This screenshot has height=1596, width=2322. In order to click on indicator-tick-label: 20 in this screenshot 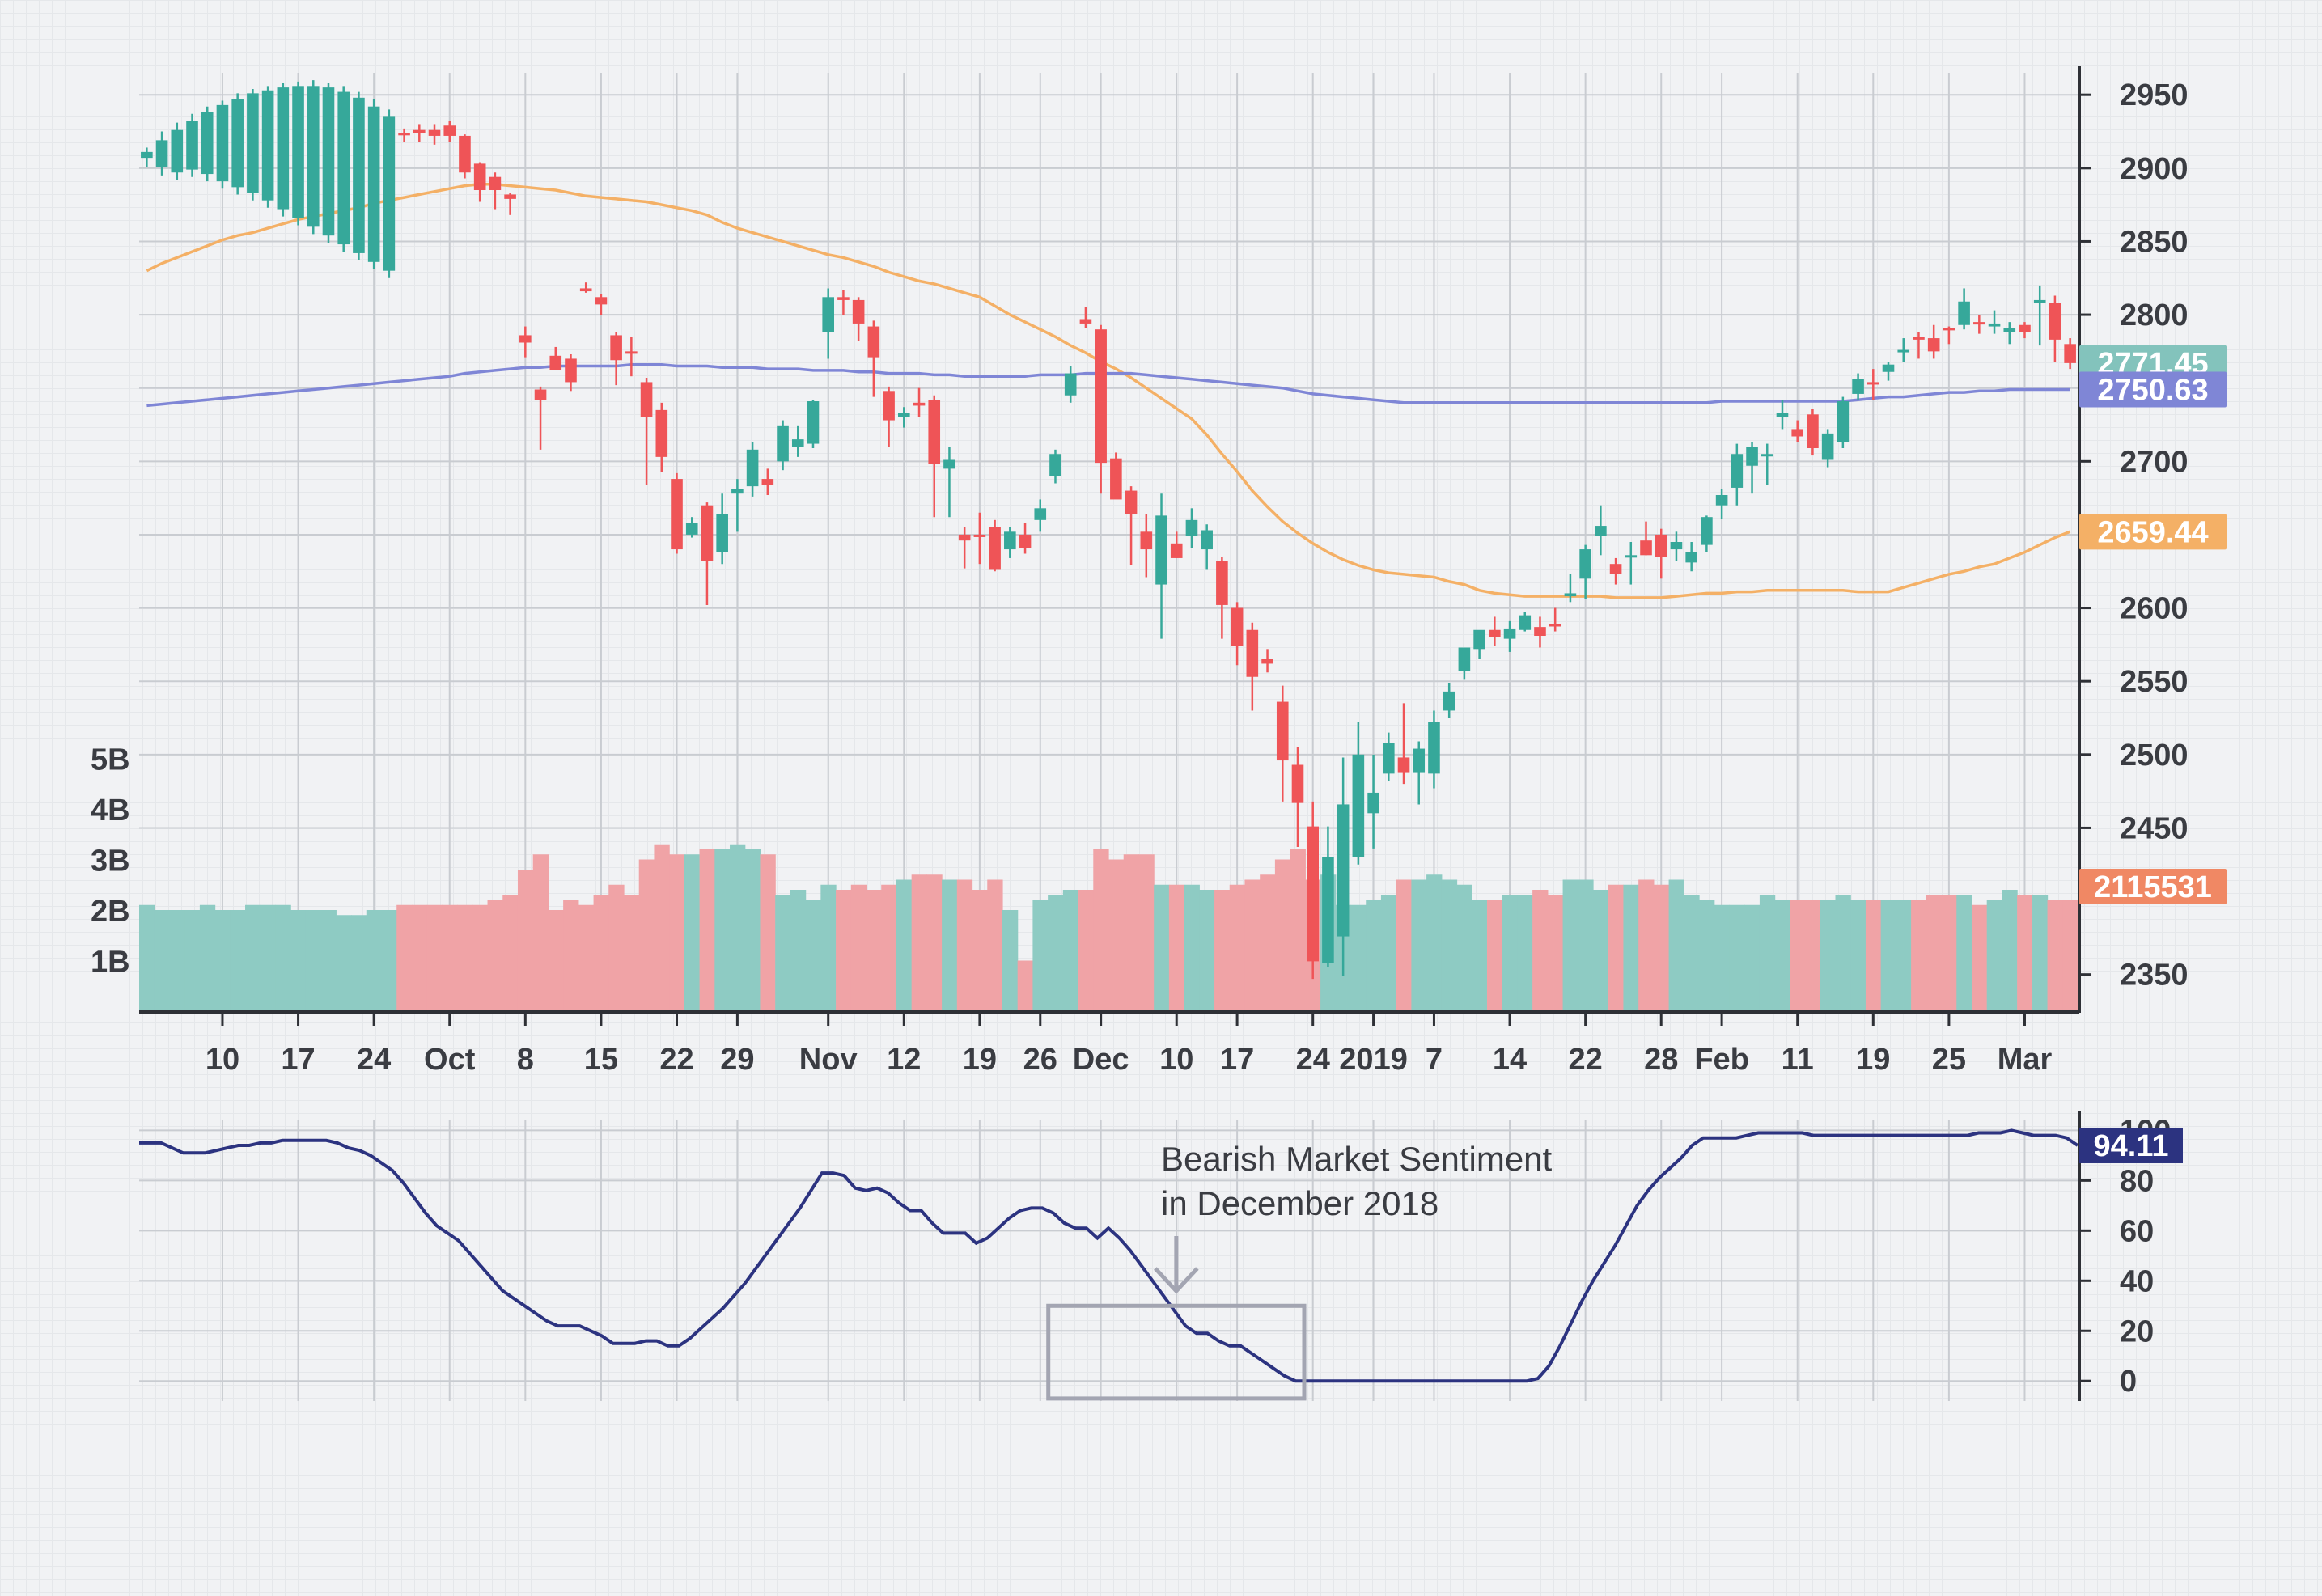, I will do `click(2137, 1331)`.